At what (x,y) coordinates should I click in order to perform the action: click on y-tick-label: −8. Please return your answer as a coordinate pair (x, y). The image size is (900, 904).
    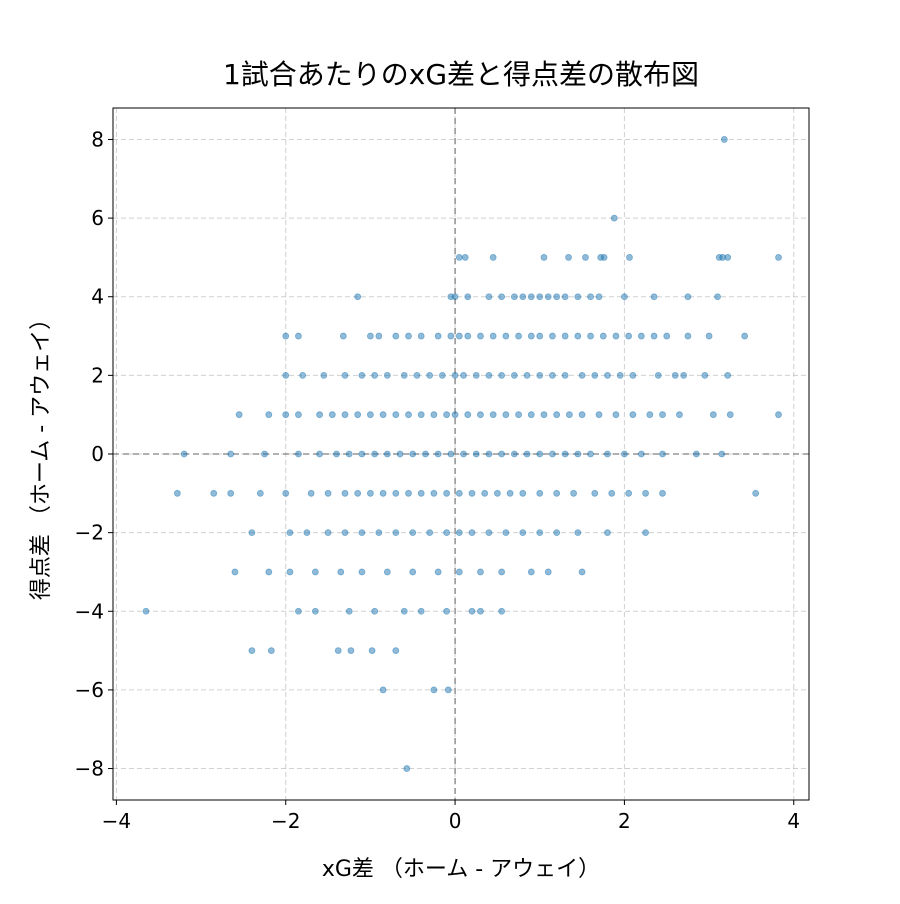
    Looking at the image, I should click on (89, 769).